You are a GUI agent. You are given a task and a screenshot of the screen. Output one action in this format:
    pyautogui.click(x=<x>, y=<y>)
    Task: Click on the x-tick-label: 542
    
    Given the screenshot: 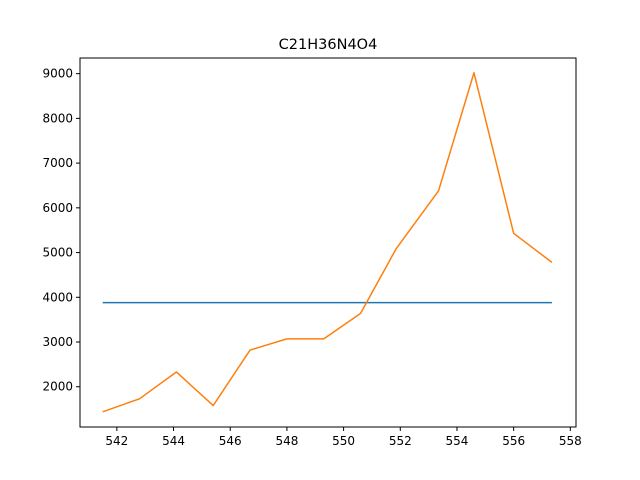 What is the action you would take?
    pyautogui.click(x=116, y=441)
    